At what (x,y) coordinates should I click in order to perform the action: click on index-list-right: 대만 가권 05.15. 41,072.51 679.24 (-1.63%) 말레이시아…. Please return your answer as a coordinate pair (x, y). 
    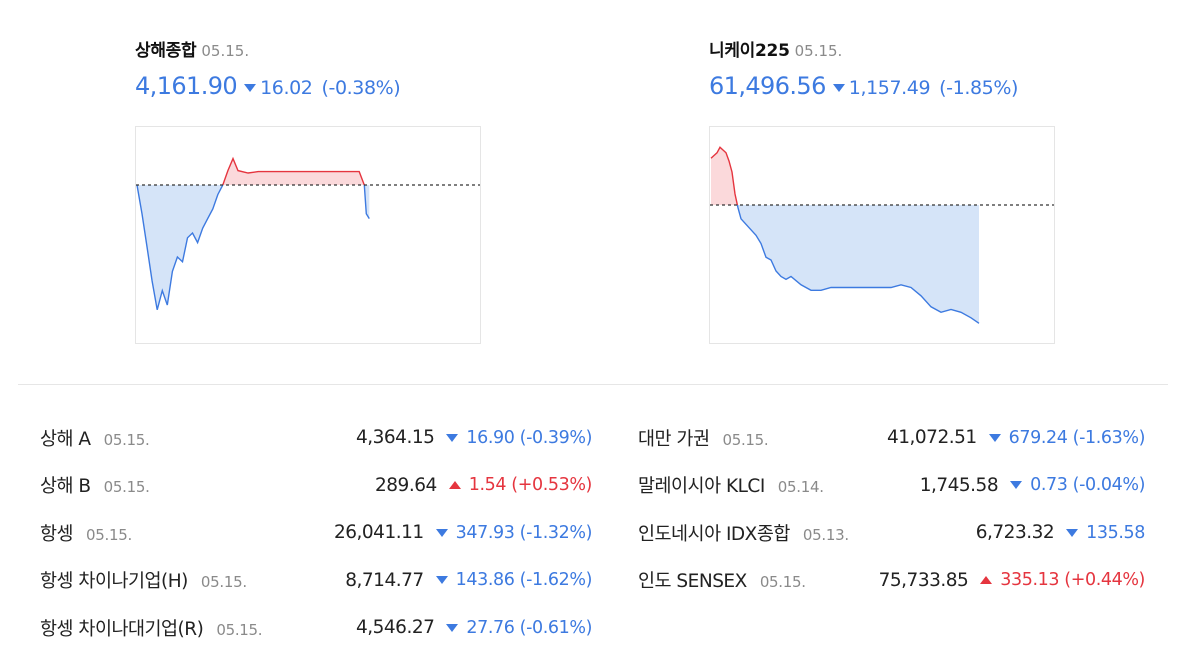
    Looking at the image, I should click on (891, 509).